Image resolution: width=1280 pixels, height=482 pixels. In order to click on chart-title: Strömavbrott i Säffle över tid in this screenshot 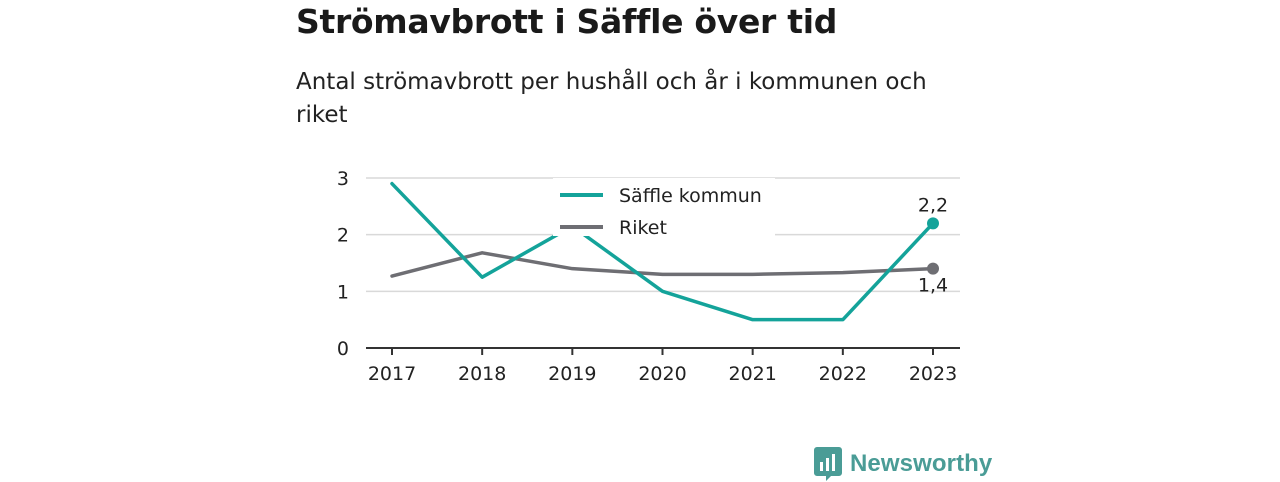, I will do `click(567, 21)`.